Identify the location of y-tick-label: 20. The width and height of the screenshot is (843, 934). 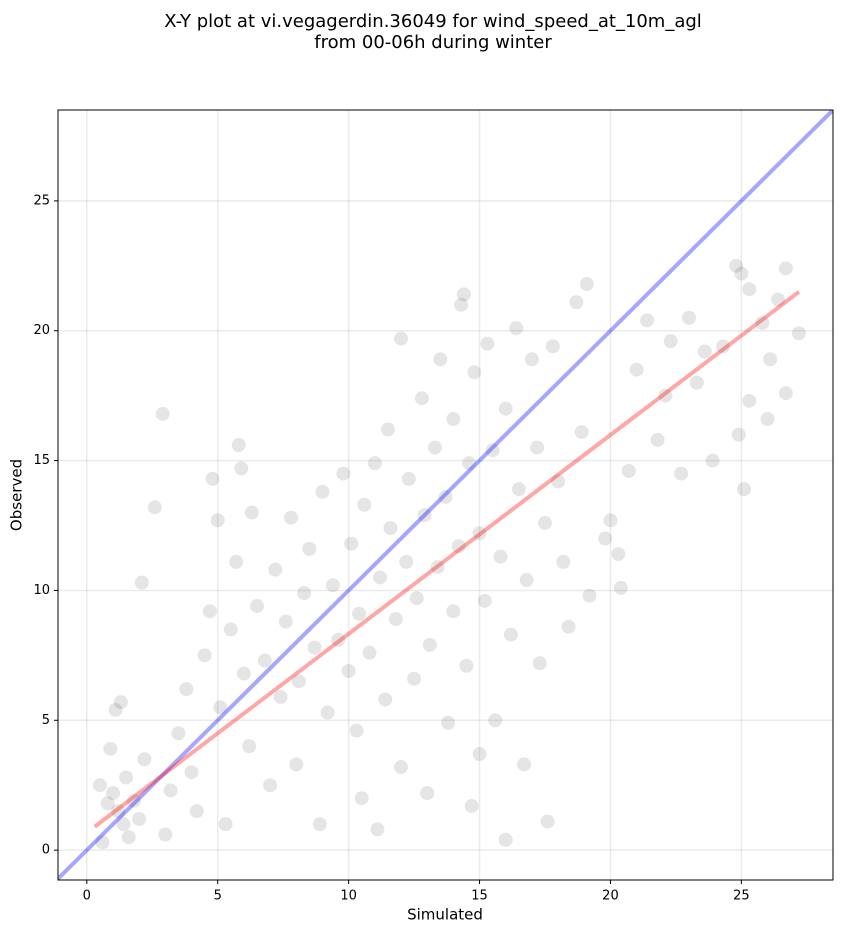
(41, 330).